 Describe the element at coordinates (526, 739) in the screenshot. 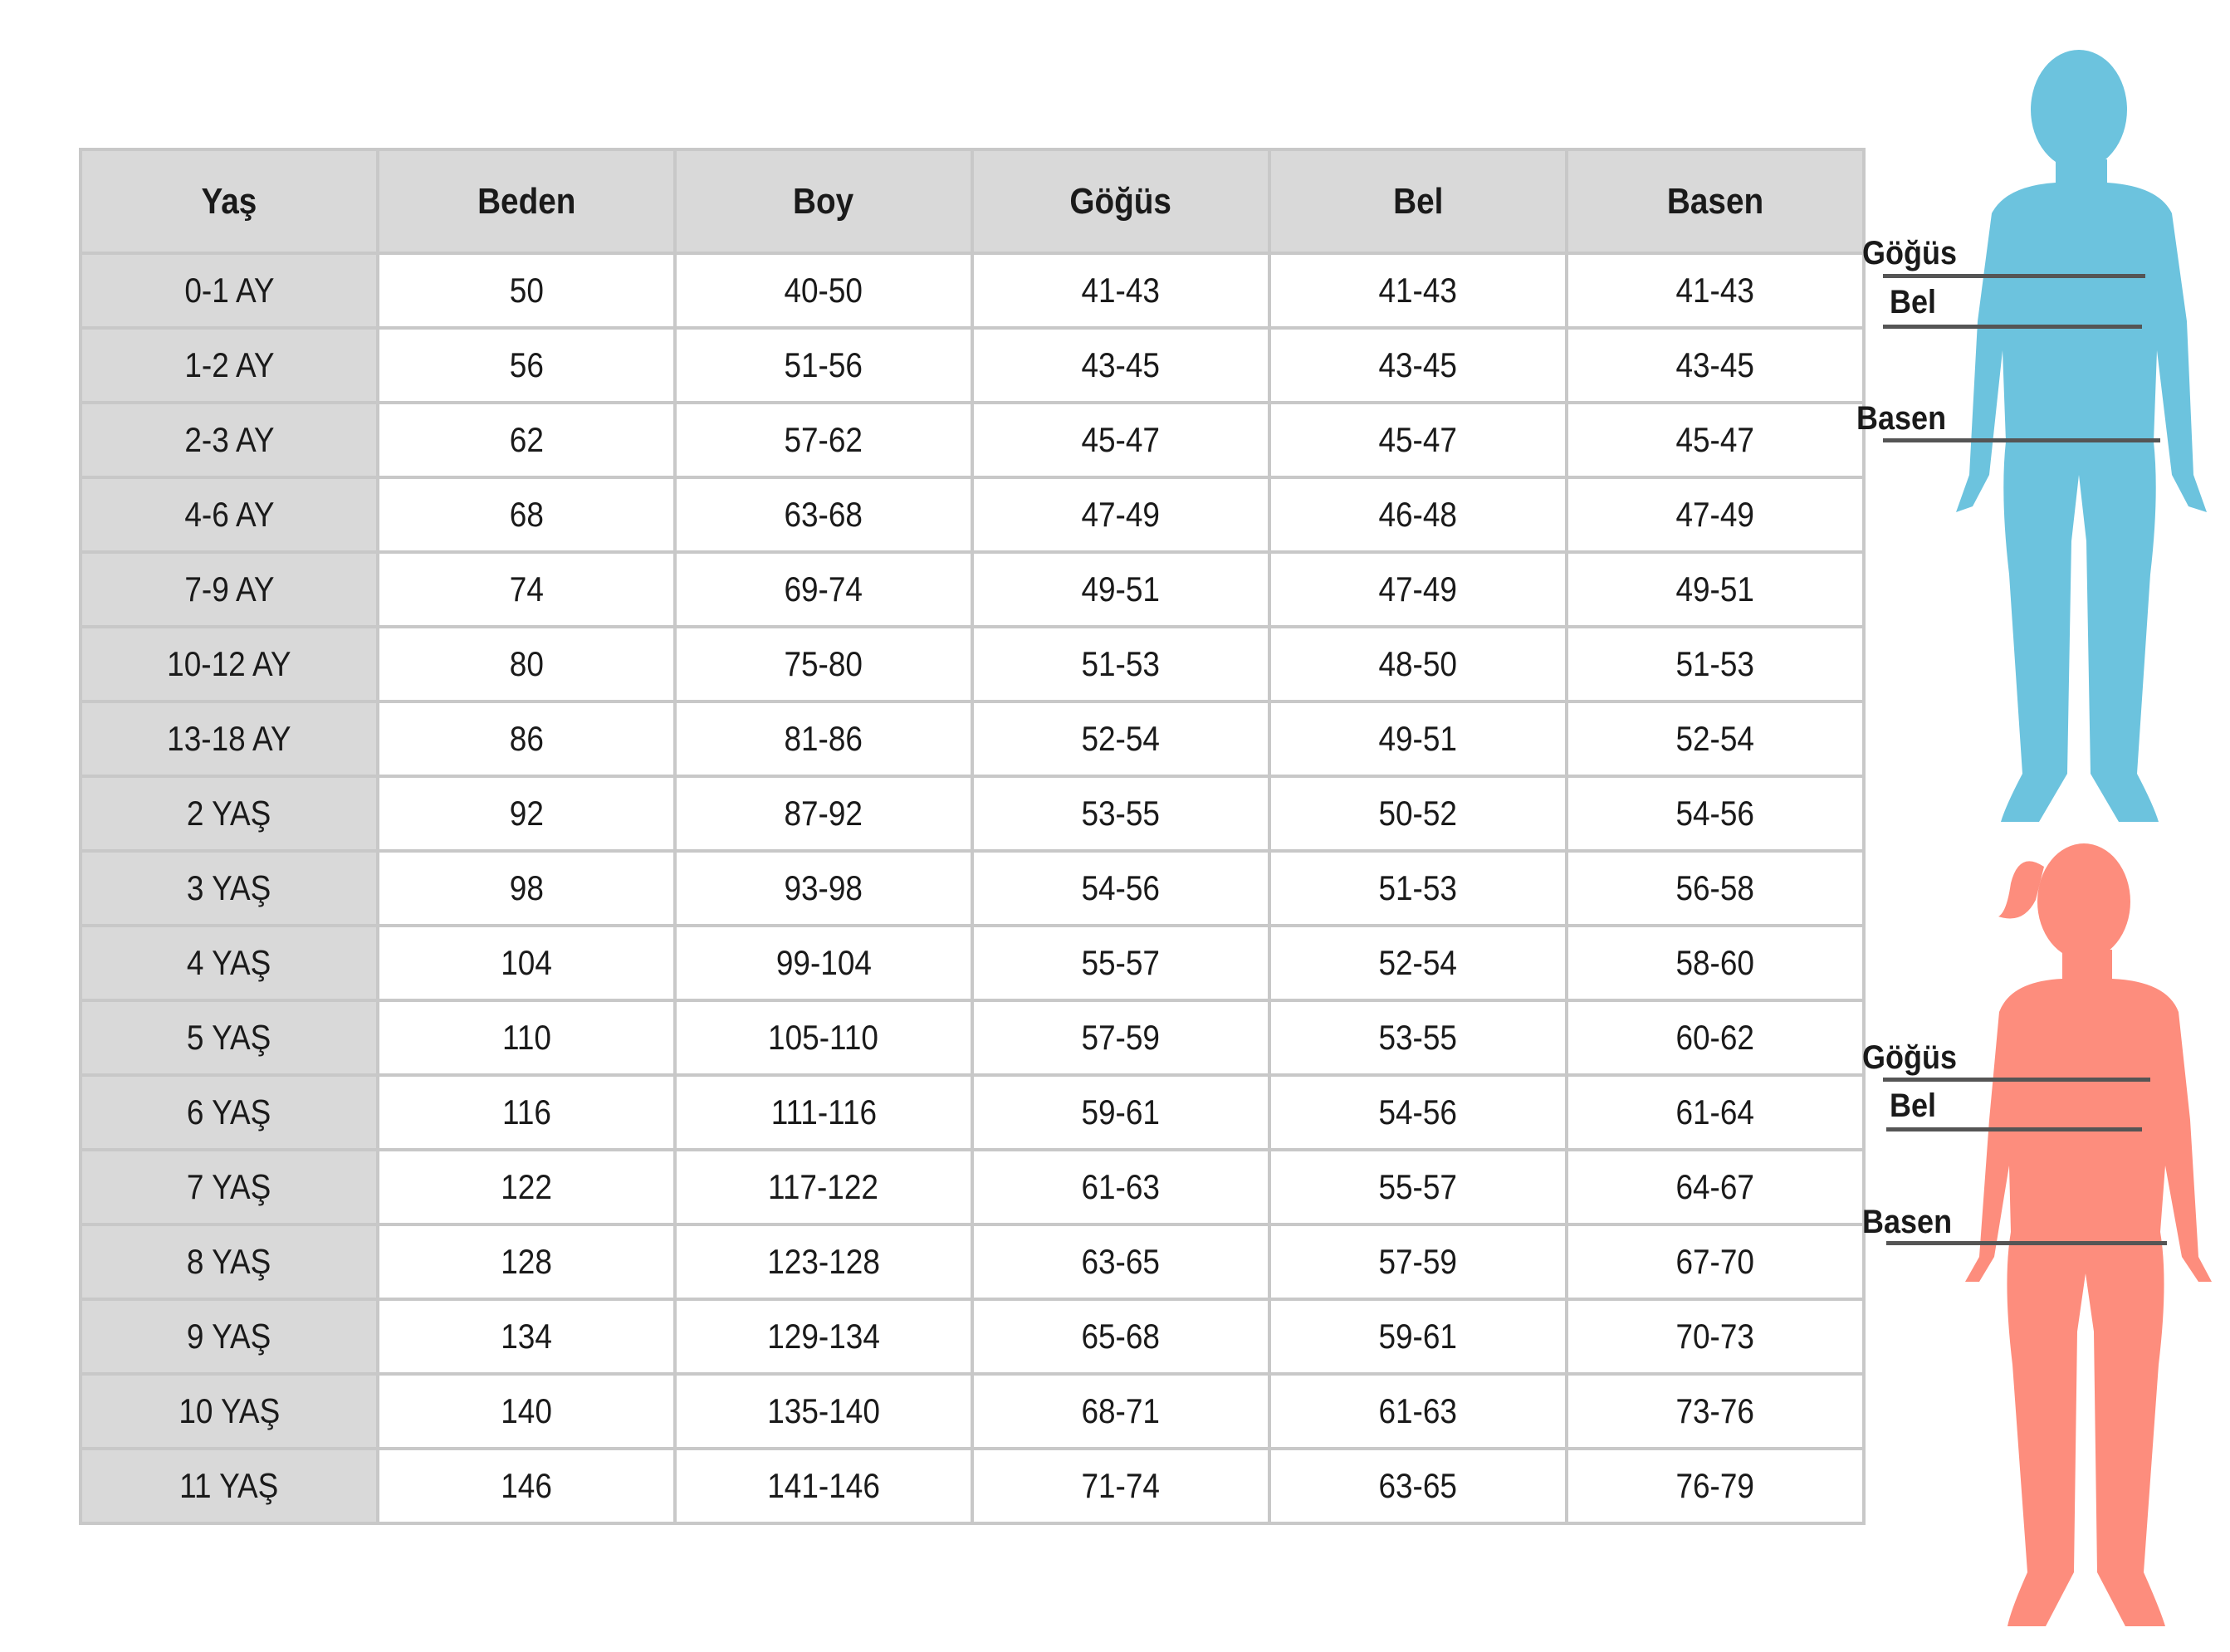

I see `table-cell: 86` at that location.